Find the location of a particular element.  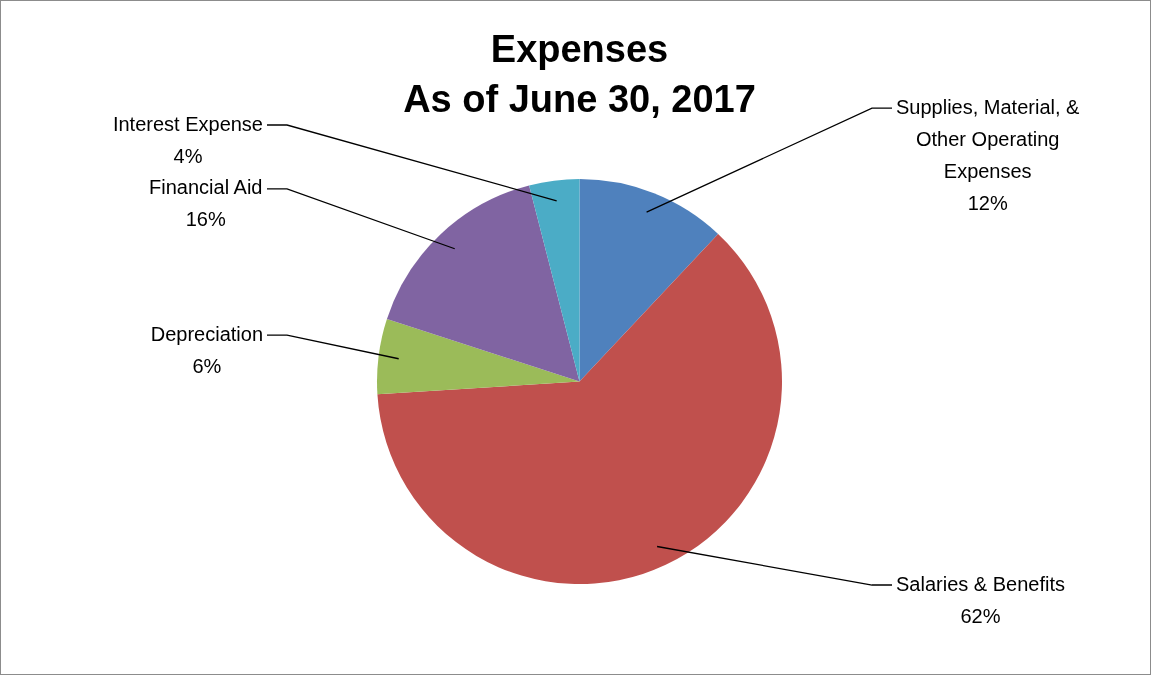

data-label: 4% is located at coordinates (188, 155).